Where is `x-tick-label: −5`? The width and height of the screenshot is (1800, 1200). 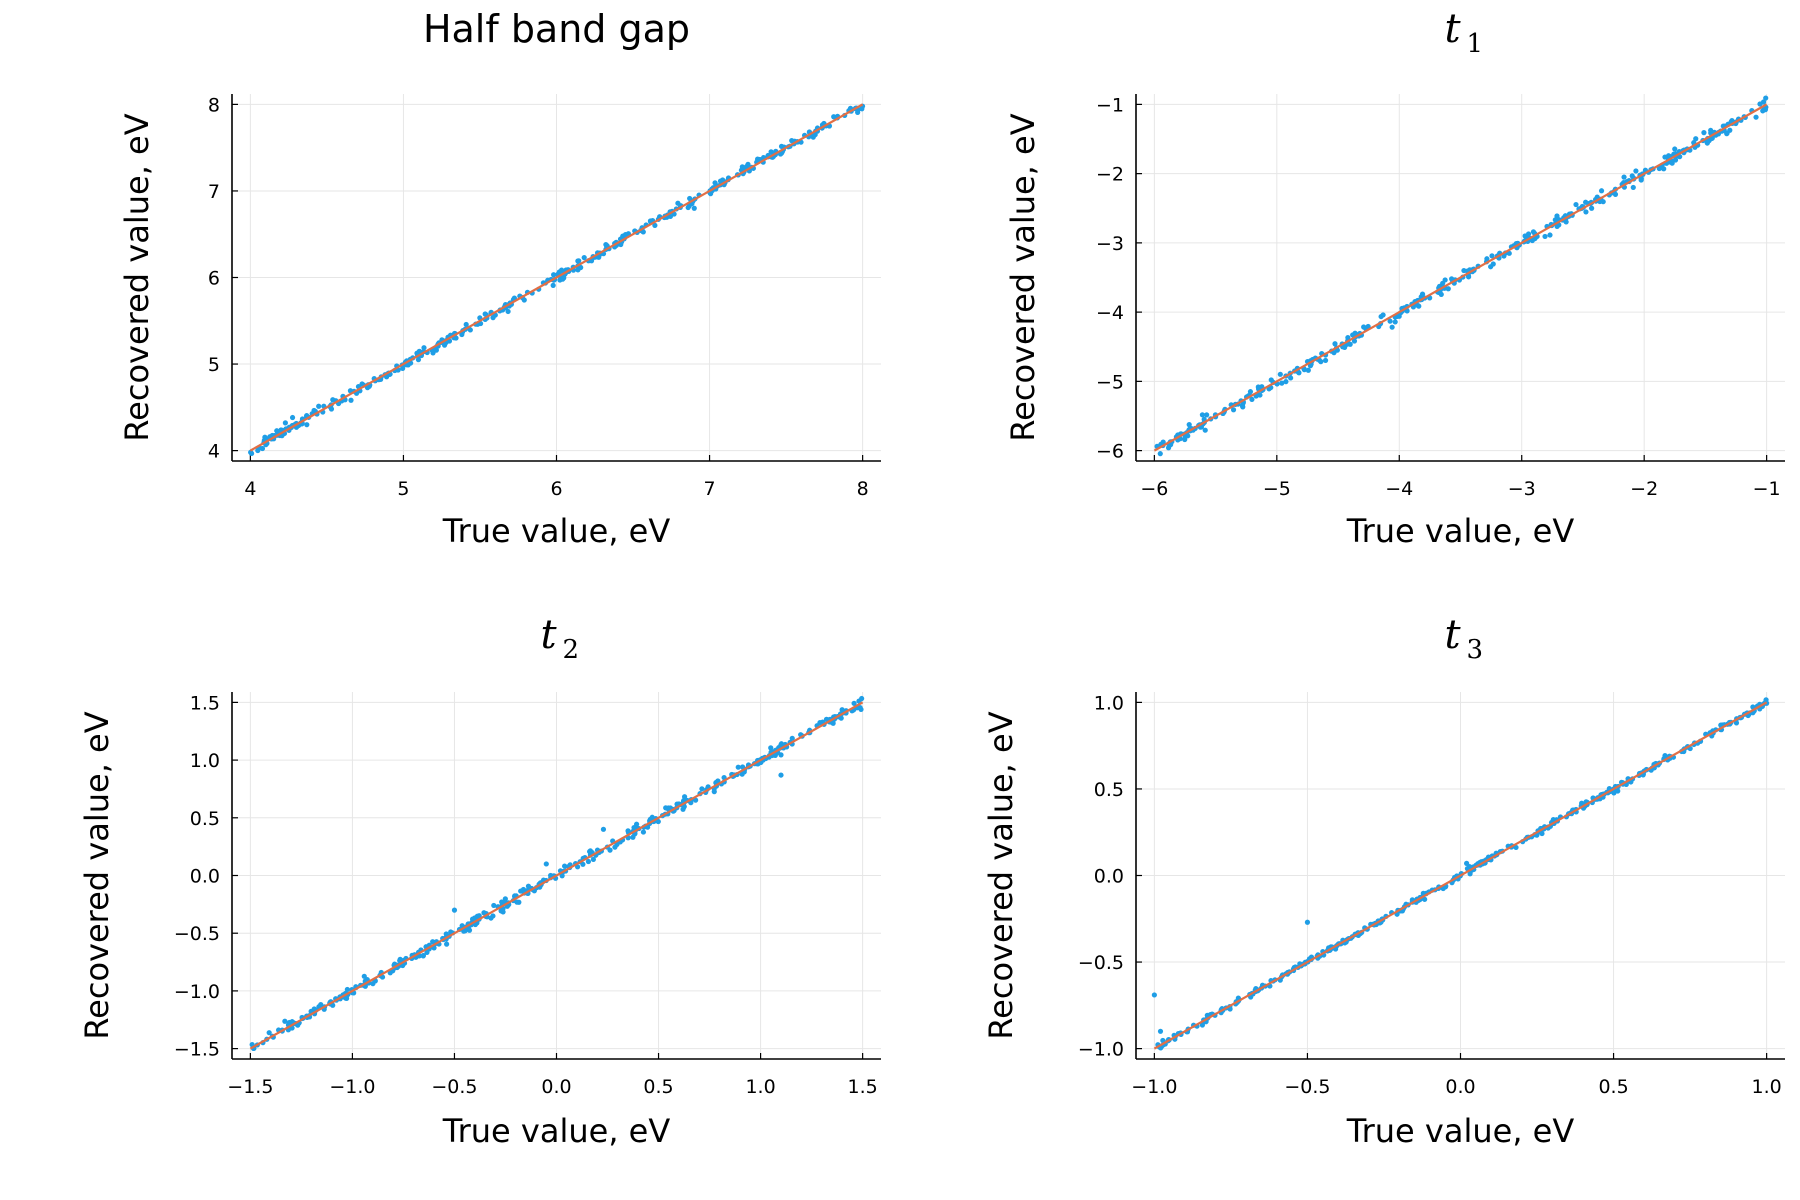
x-tick-label: −5 is located at coordinates (1277, 489).